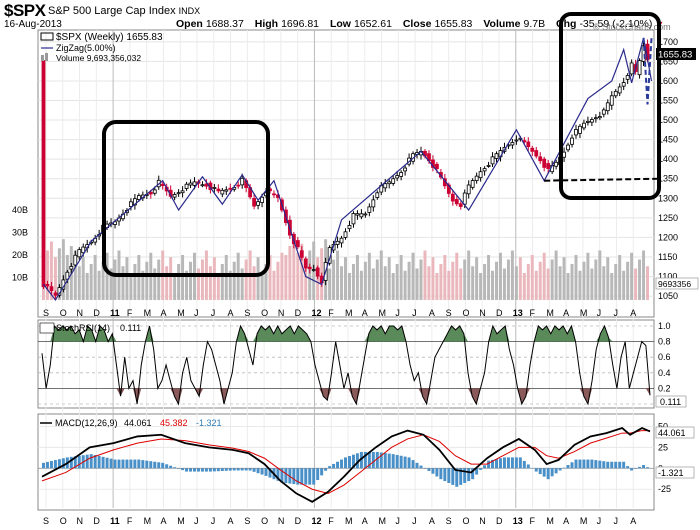  What do you see at coordinates (20, 255) in the screenshot?
I see `volume-tick-label: 20B` at bounding box center [20, 255].